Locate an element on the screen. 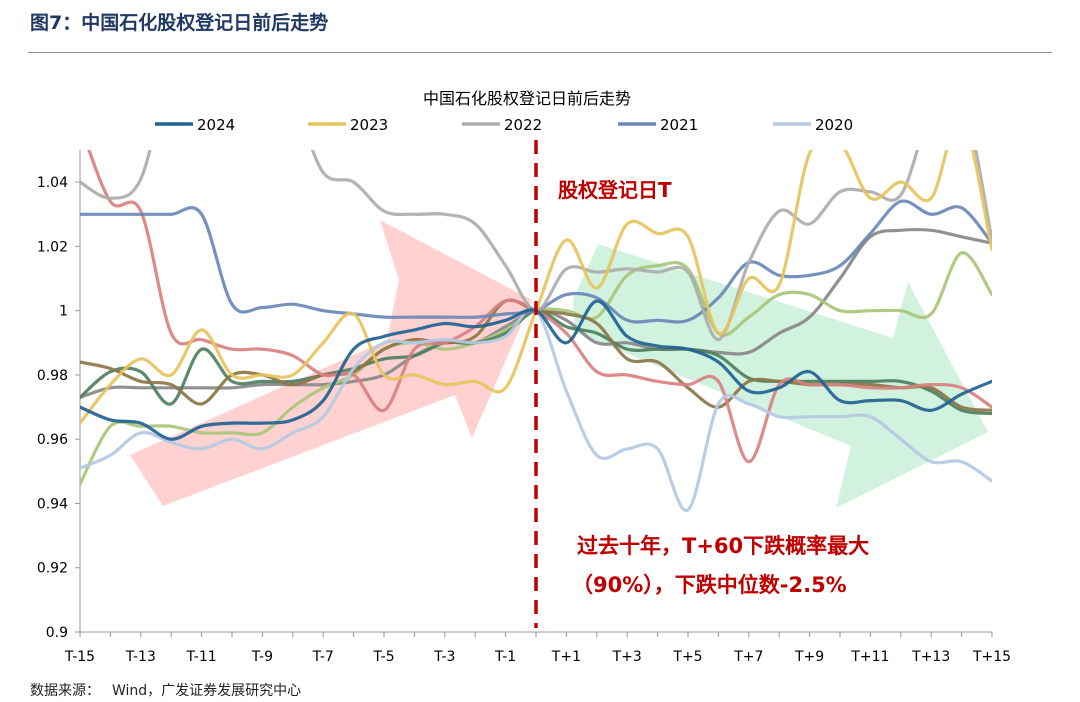 The width and height of the screenshot is (1080, 702). x-tick-label: T-7 is located at coordinates (323, 657).